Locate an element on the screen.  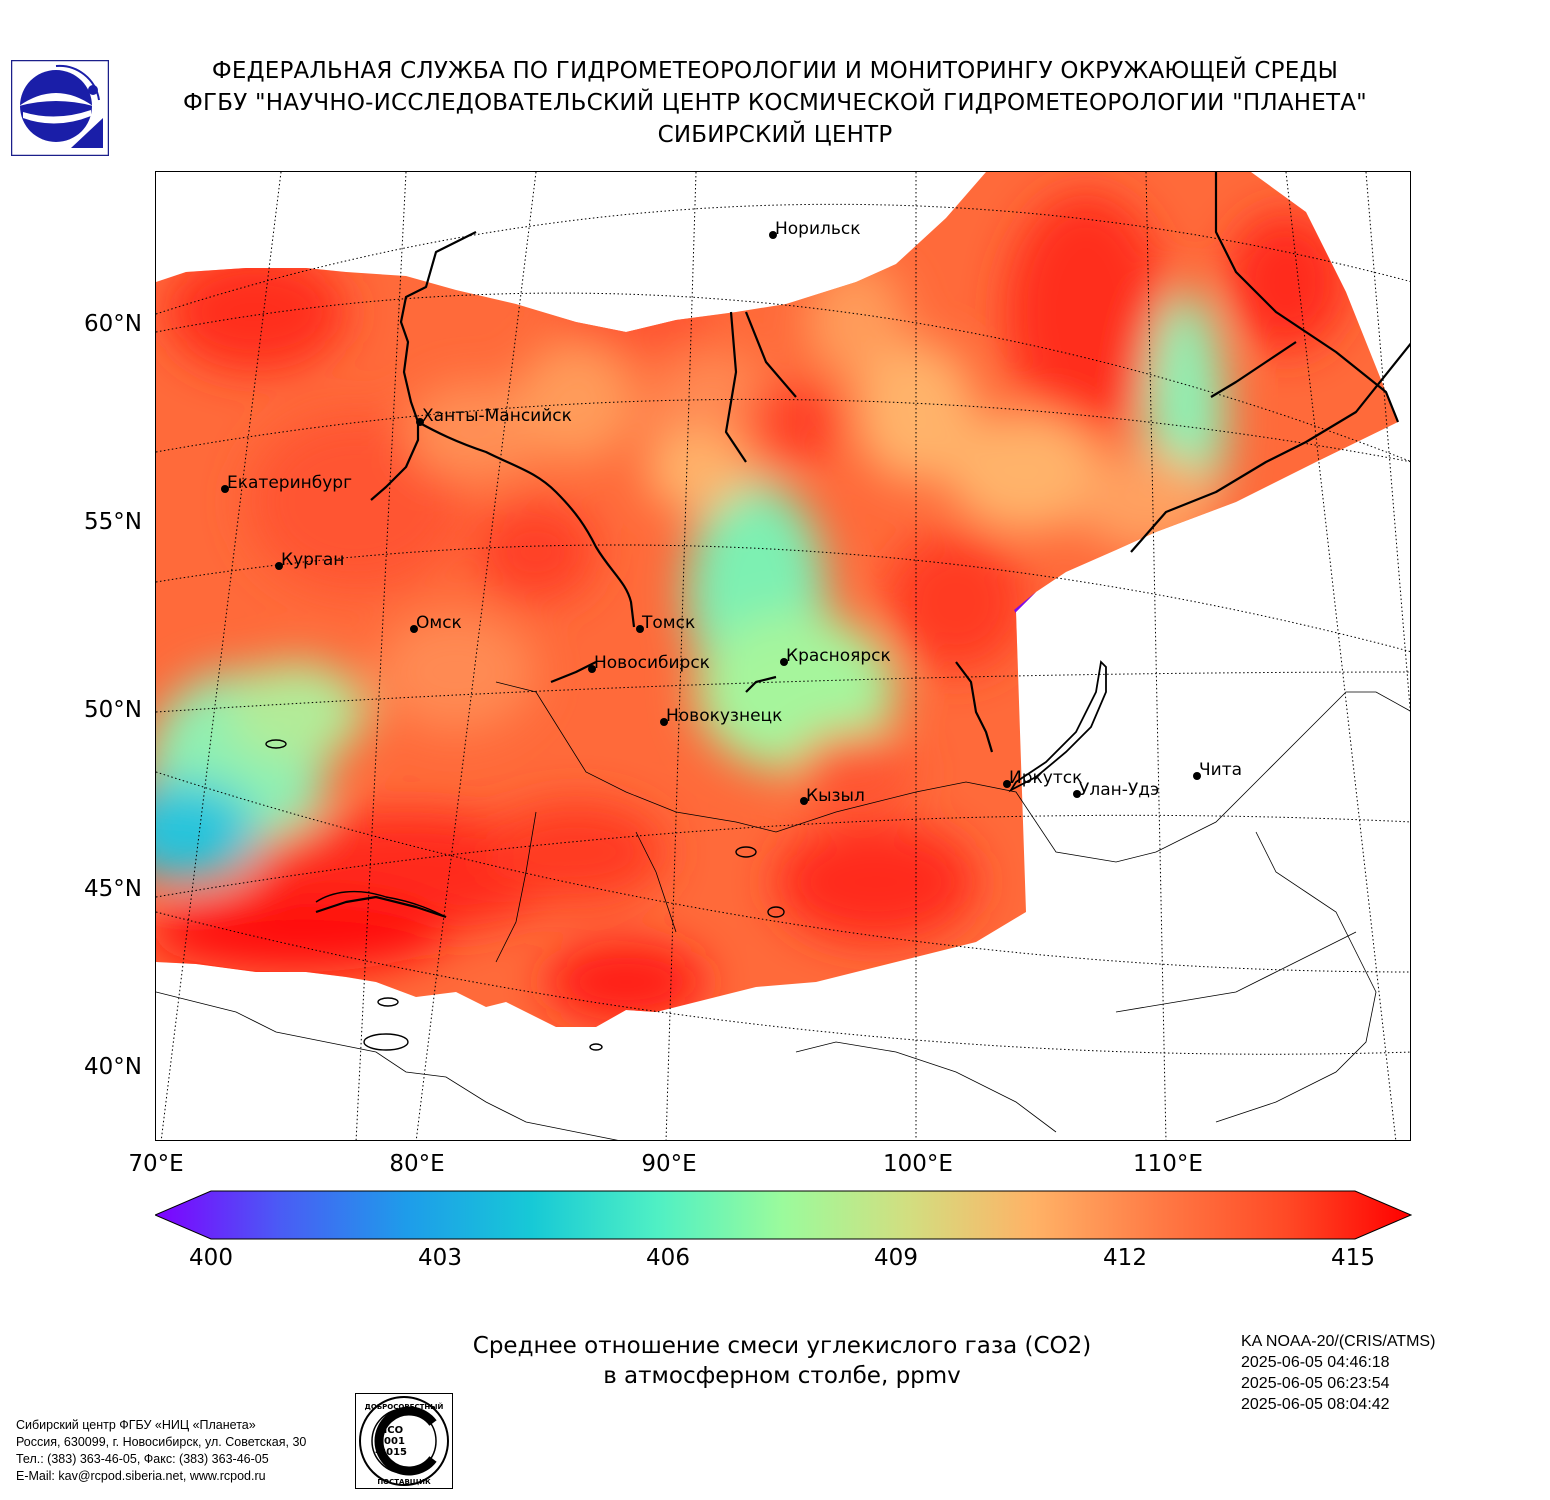
city-marker-khanty is located at coordinates (420, 422).